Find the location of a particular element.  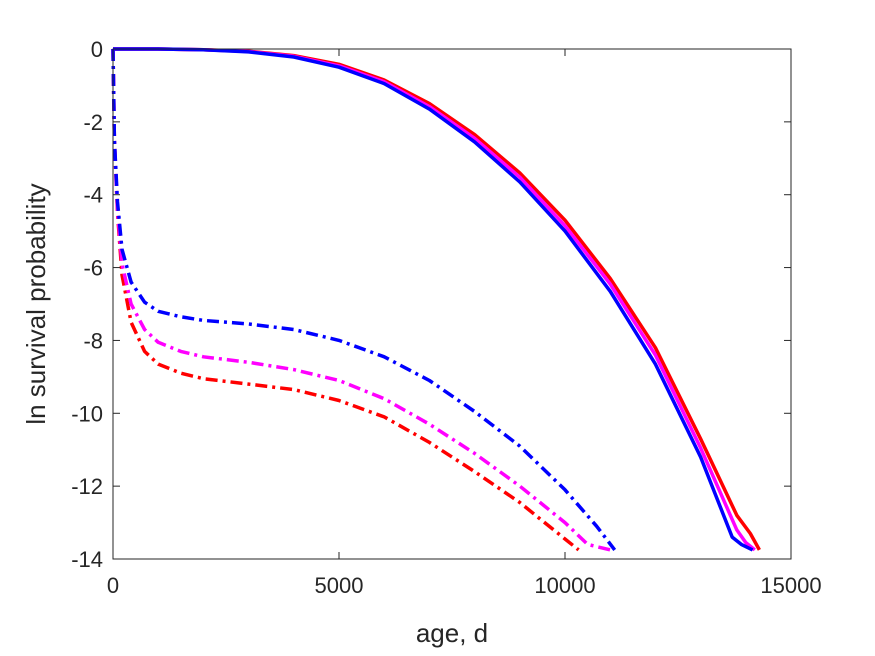

y-tick-label: -2 is located at coordinates (93, 122).